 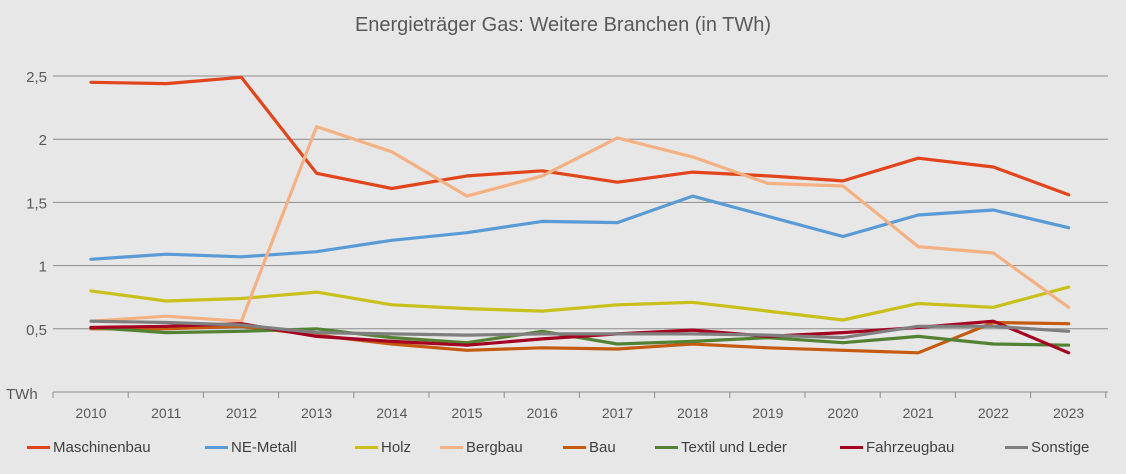 What do you see at coordinates (494, 447) in the screenshot?
I see `legend-label: Bergbau` at bounding box center [494, 447].